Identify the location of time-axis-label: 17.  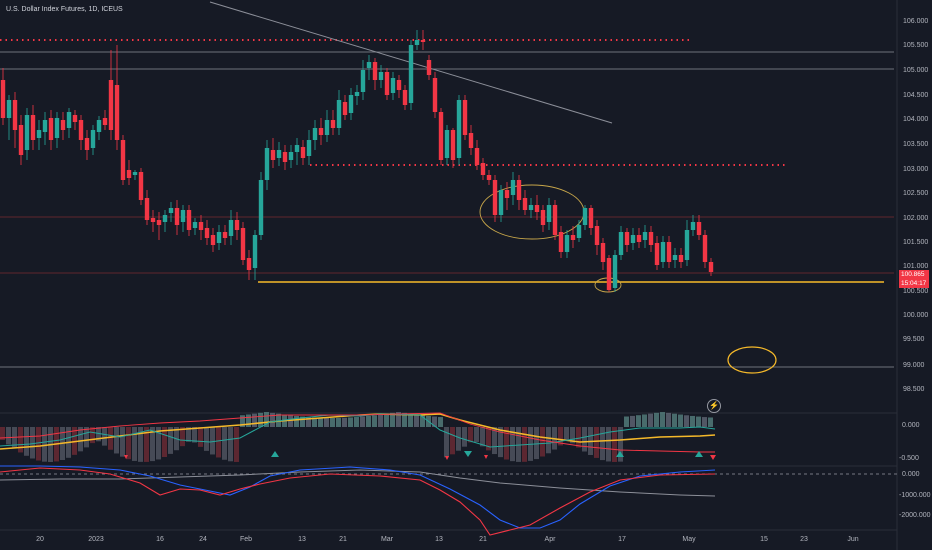
(622, 539).